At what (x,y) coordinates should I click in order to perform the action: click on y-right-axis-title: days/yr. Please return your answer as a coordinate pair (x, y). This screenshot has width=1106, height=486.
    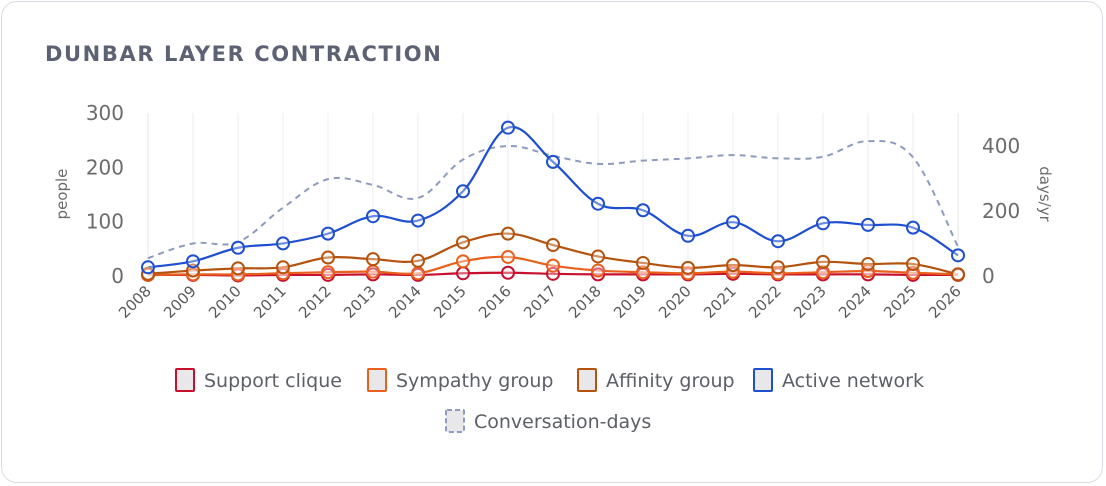
    Looking at the image, I should click on (1045, 194).